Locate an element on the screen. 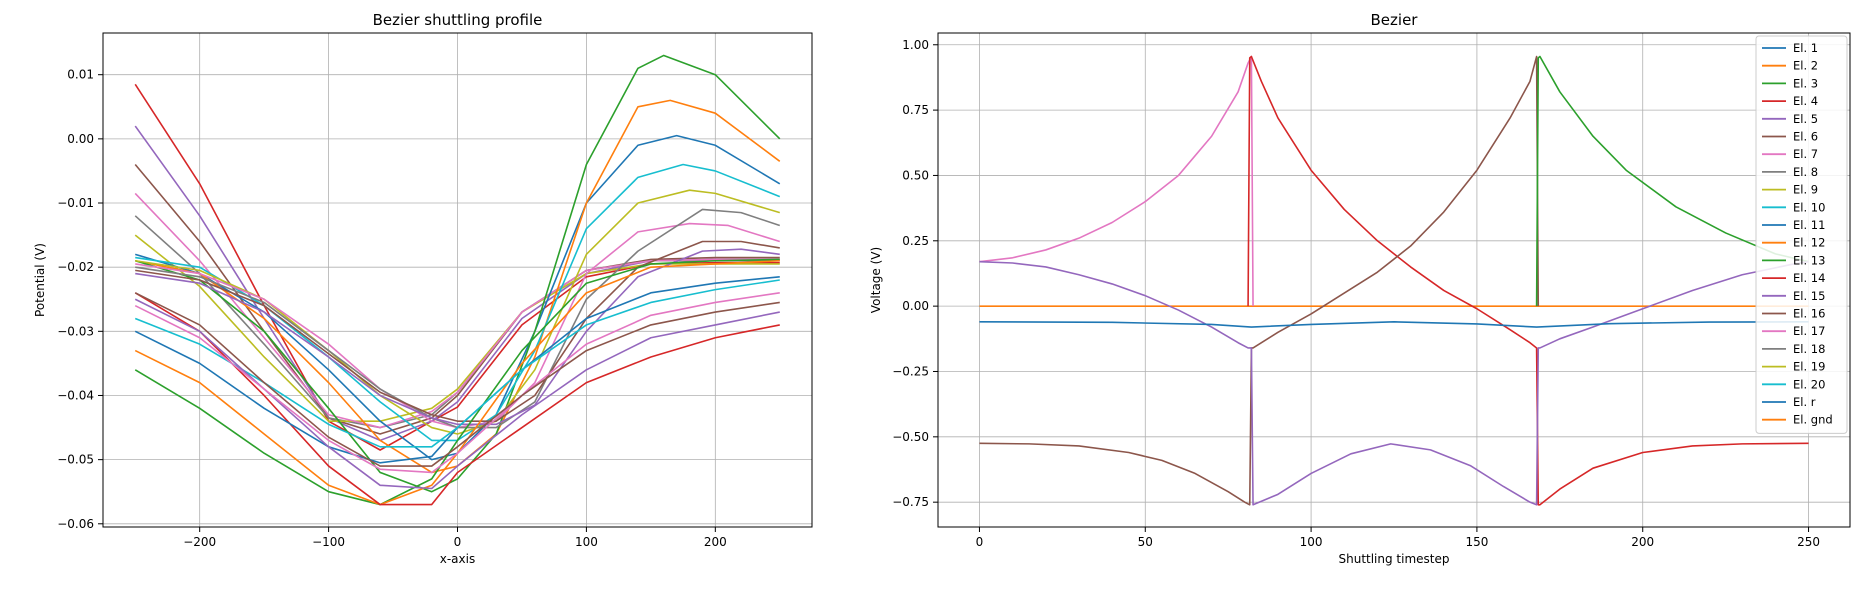 The width and height of the screenshot is (1868, 598). legend-label: El. 17 is located at coordinates (1809, 331).